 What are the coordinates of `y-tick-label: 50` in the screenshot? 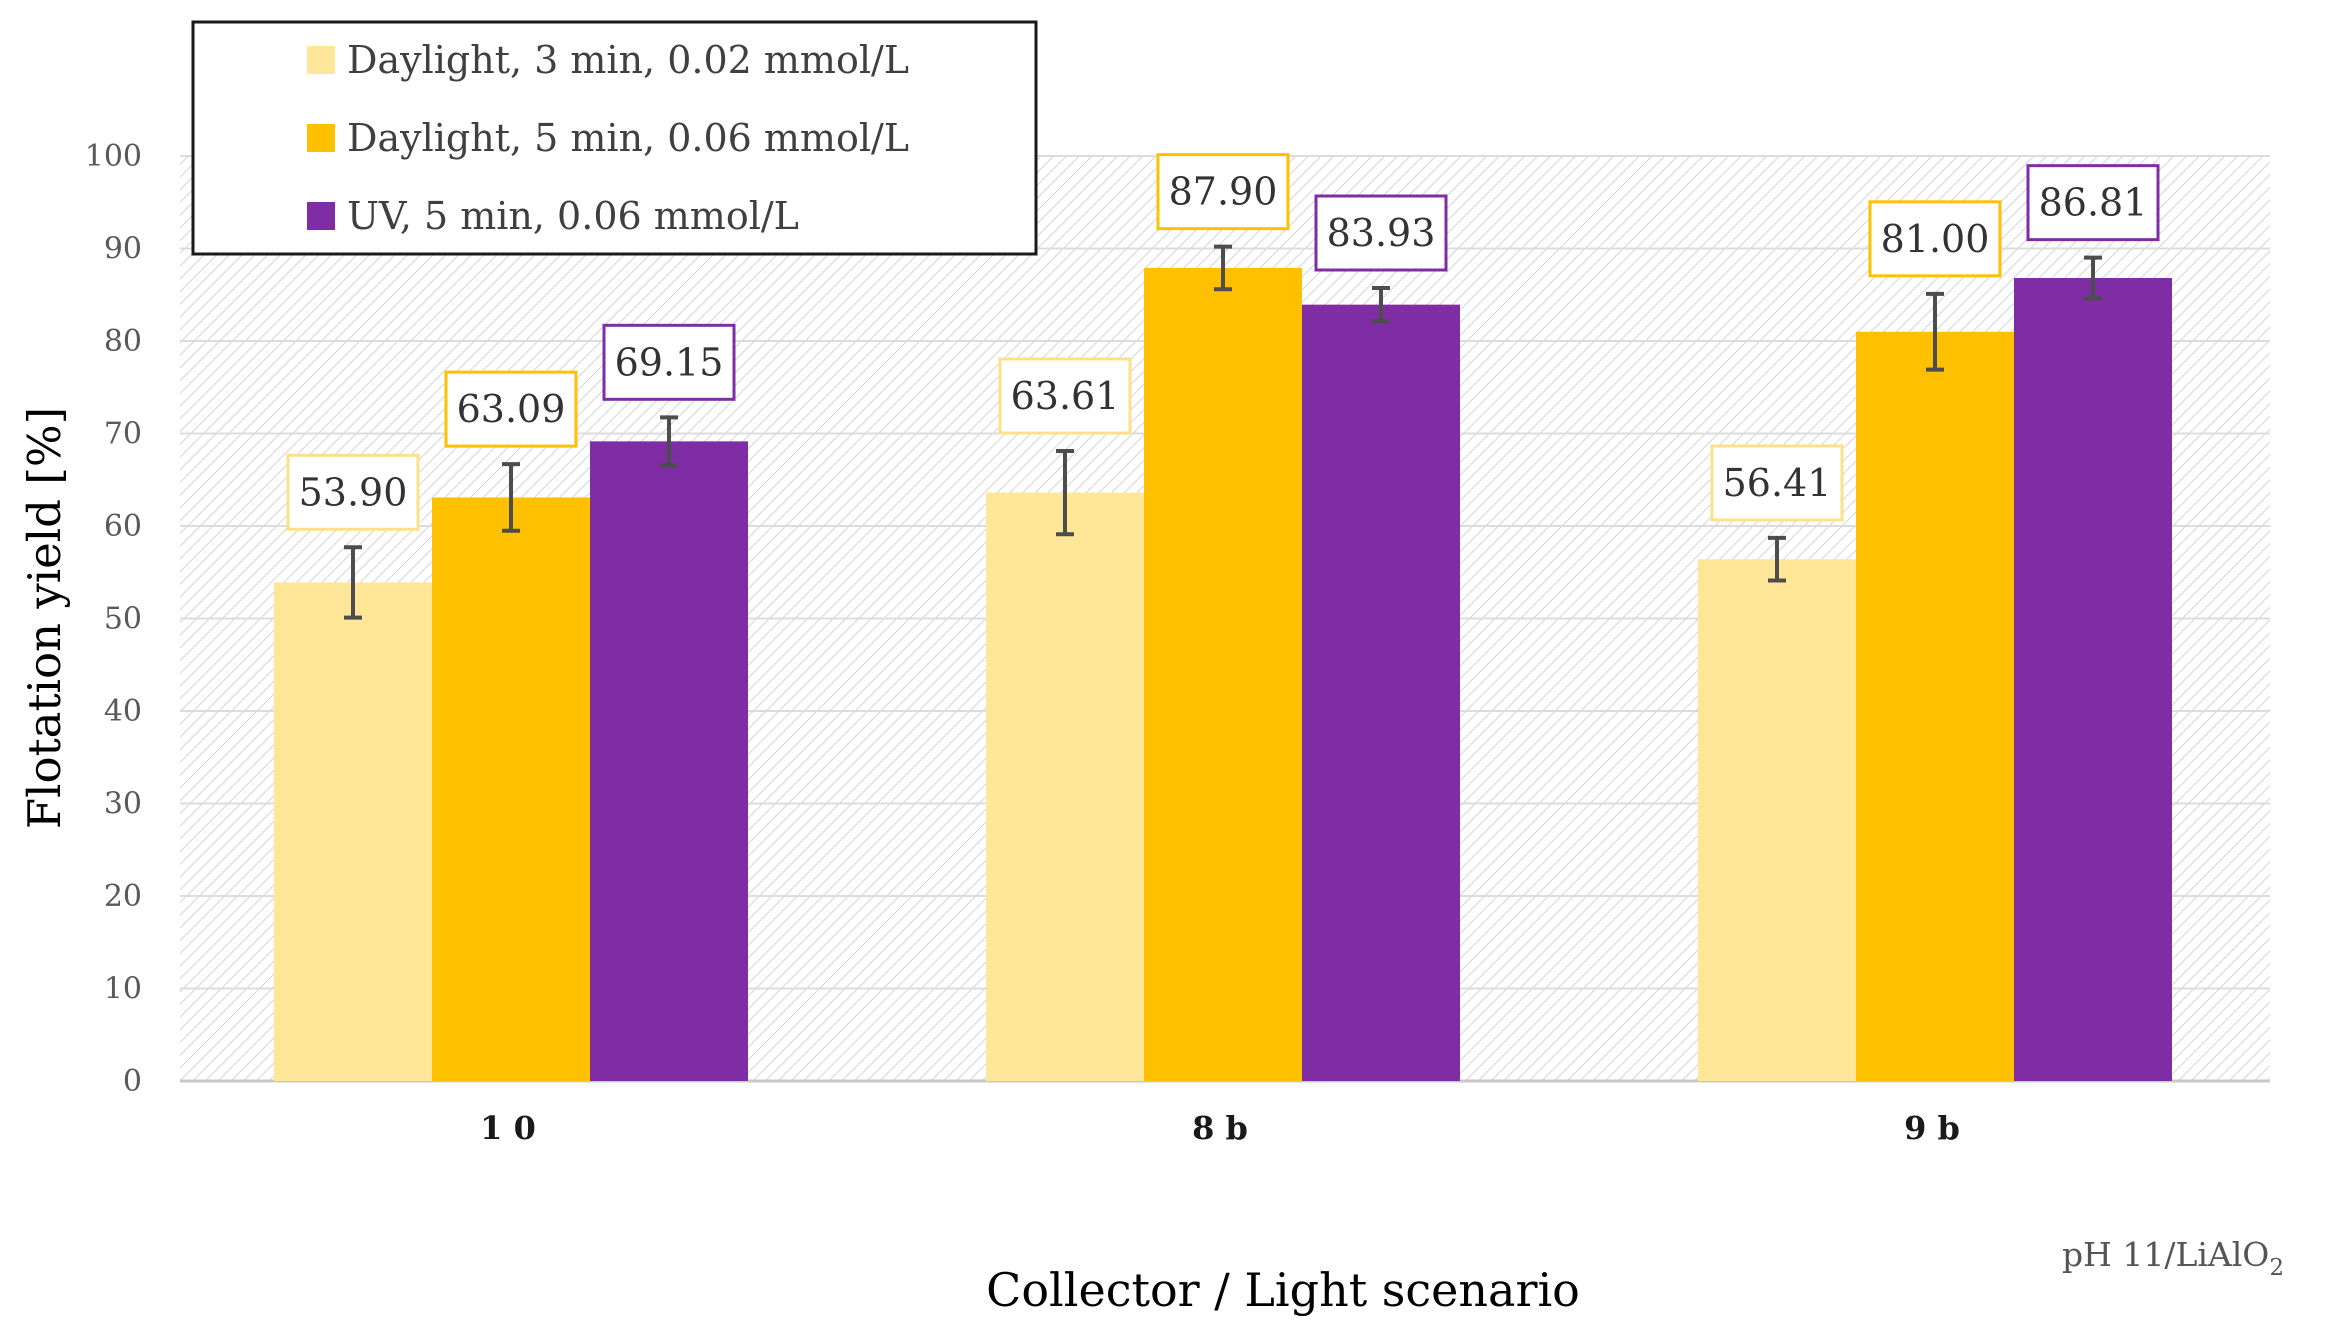 It's located at (123, 619).